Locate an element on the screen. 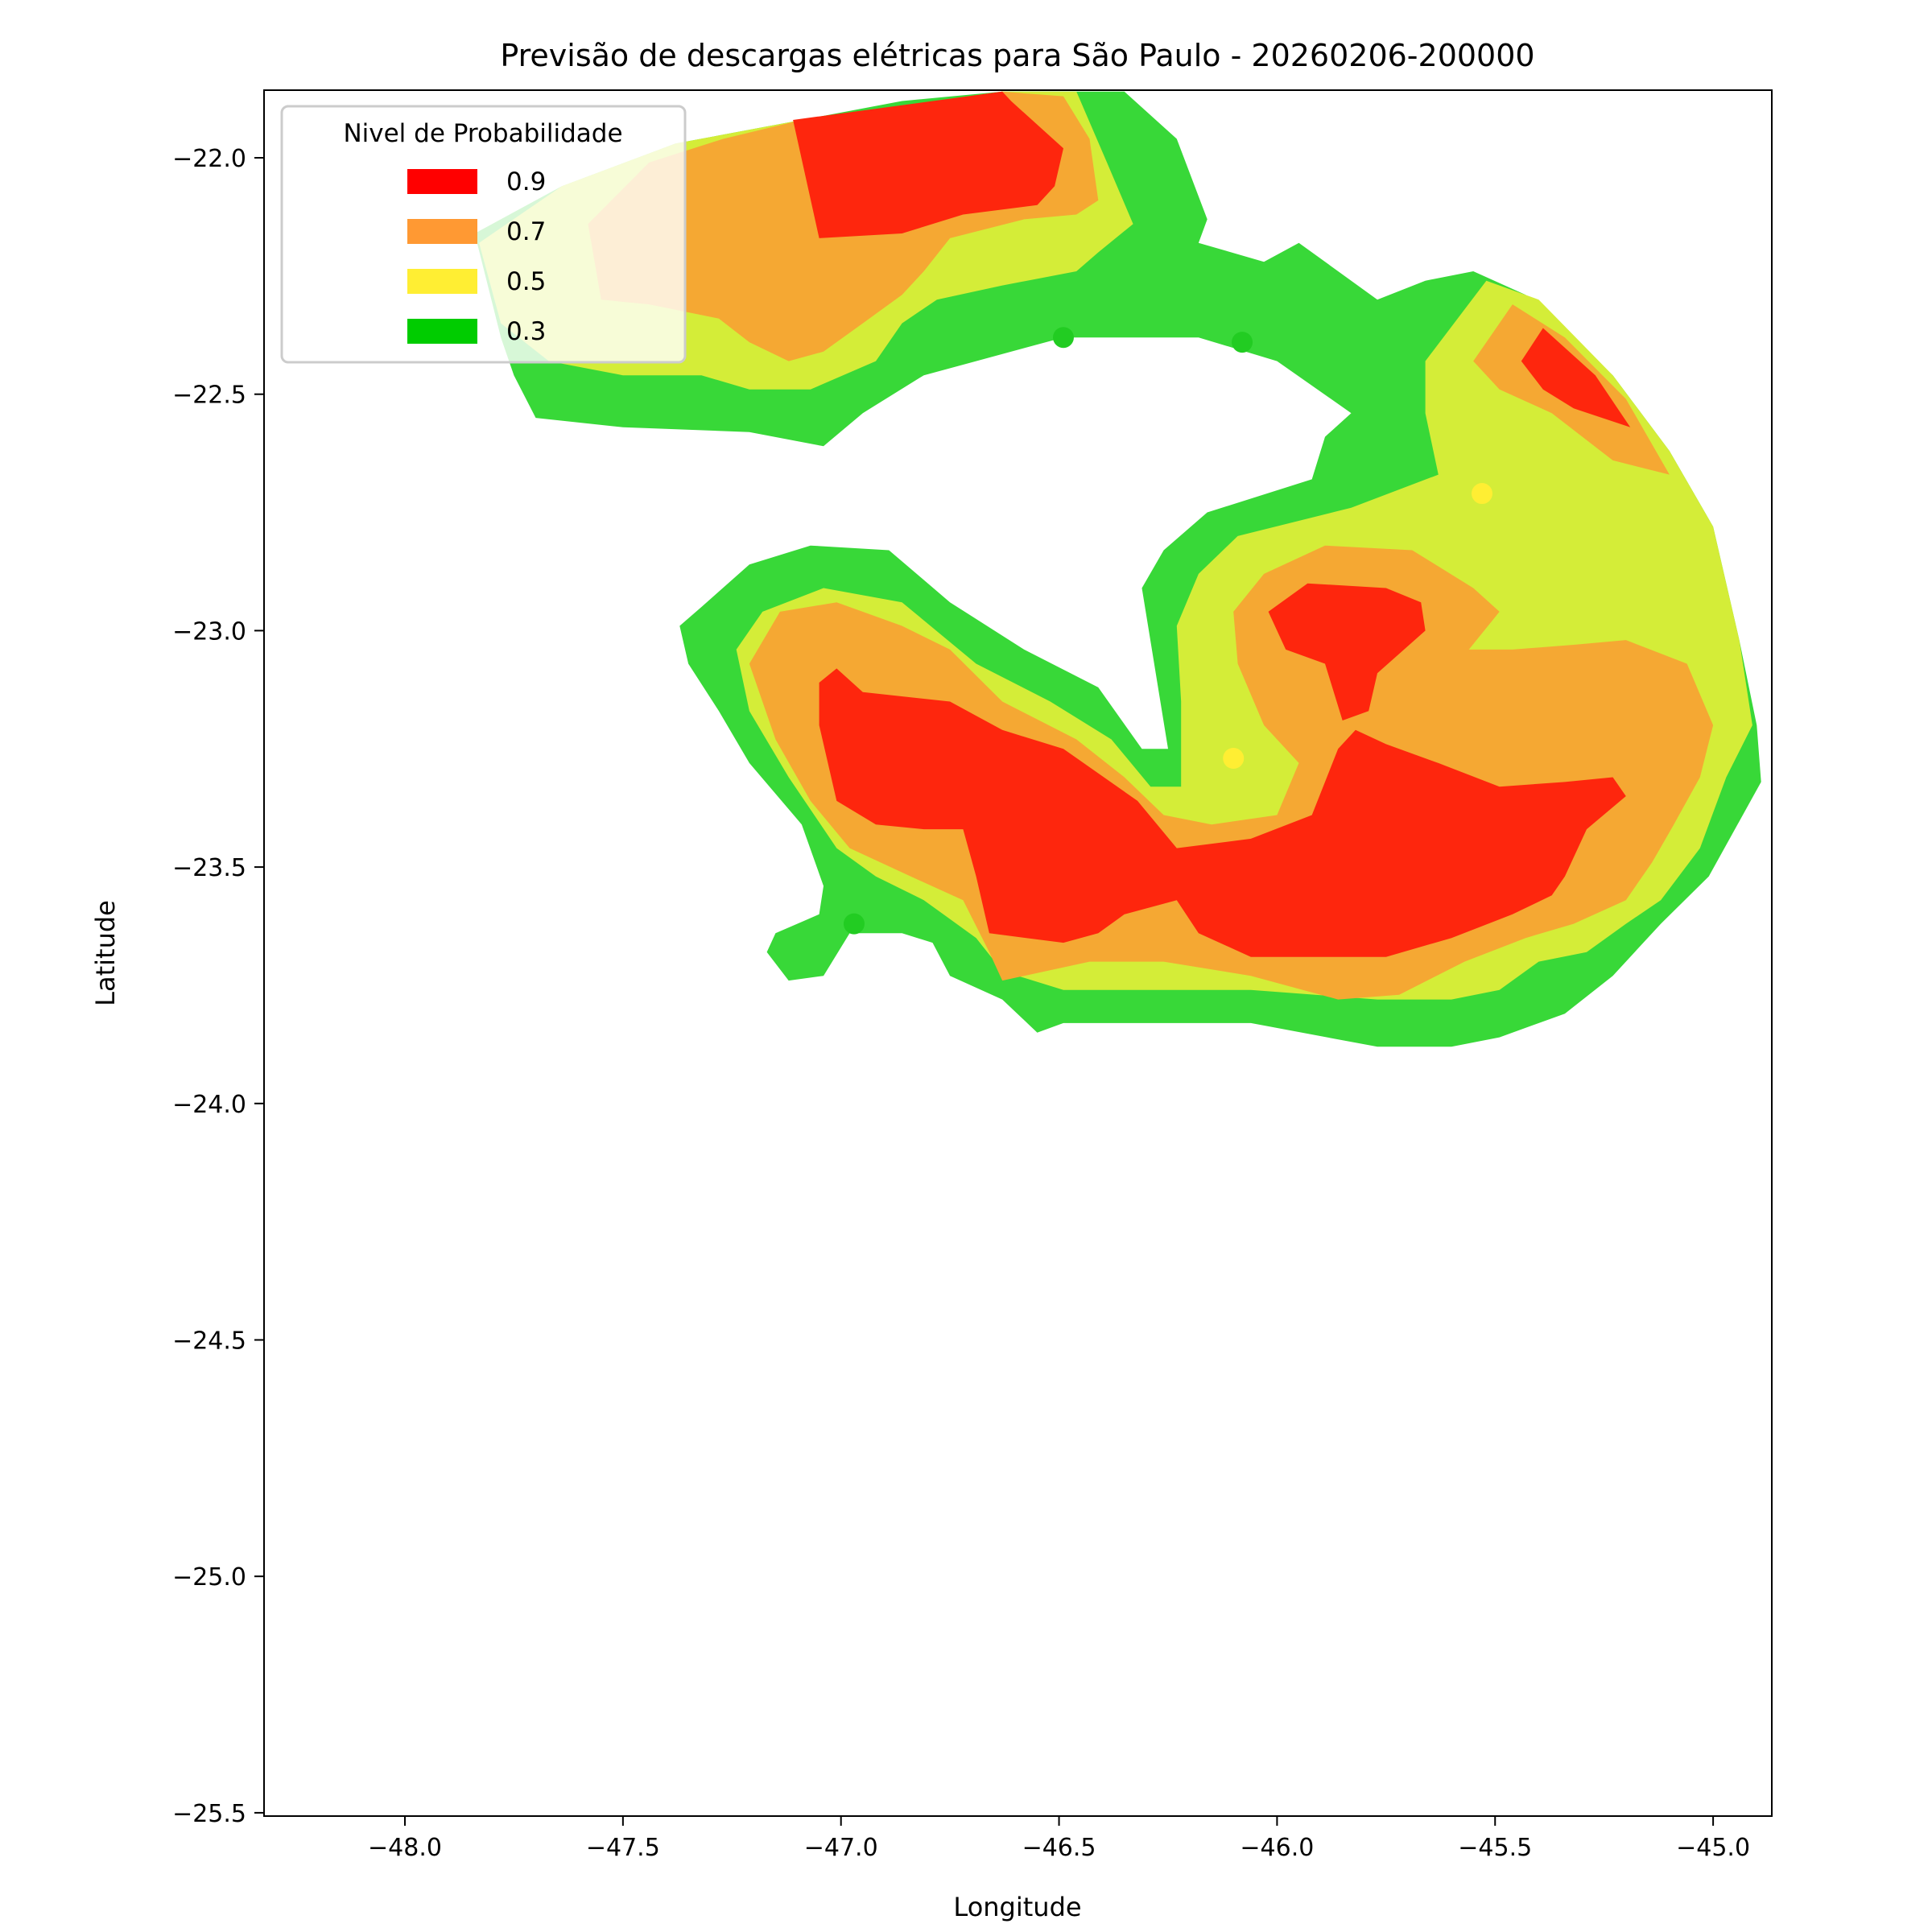  y-tick-label: −23.5 is located at coordinates (209, 868).